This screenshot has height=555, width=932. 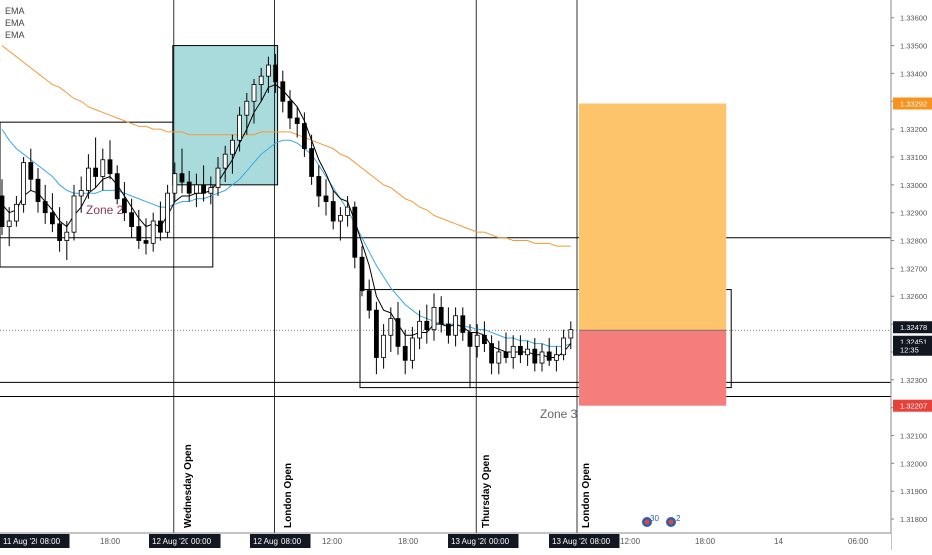 What do you see at coordinates (15, 23) in the screenshot?
I see `legend-ema-2: EMA` at bounding box center [15, 23].